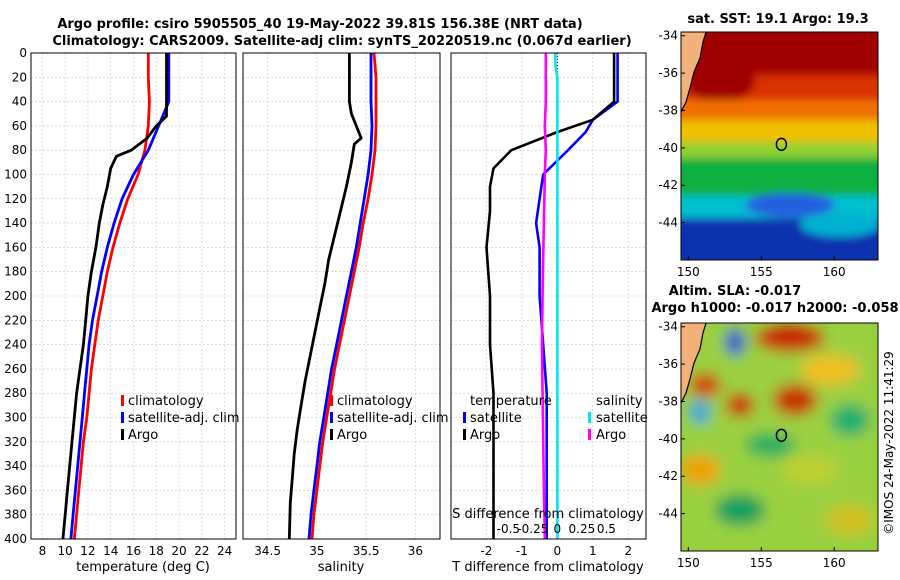 This screenshot has width=900, height=580. Describe the element at coordinates (464, 417) in the screenshot. I see `legend-swatch-t-satellite` at that location.